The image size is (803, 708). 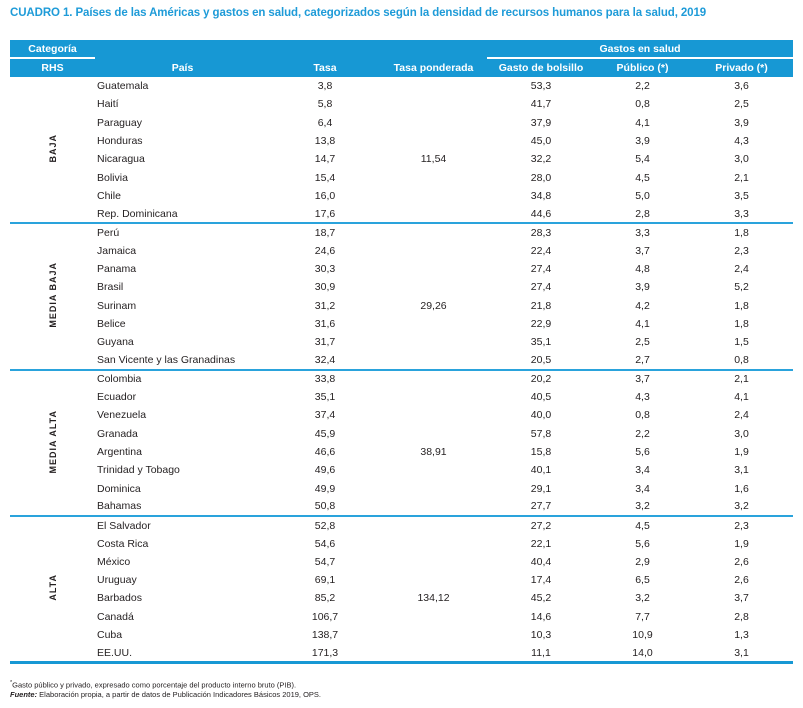 I want to click on gasto-bolsillo-cell: 21,8, so click(x=541, y=305).